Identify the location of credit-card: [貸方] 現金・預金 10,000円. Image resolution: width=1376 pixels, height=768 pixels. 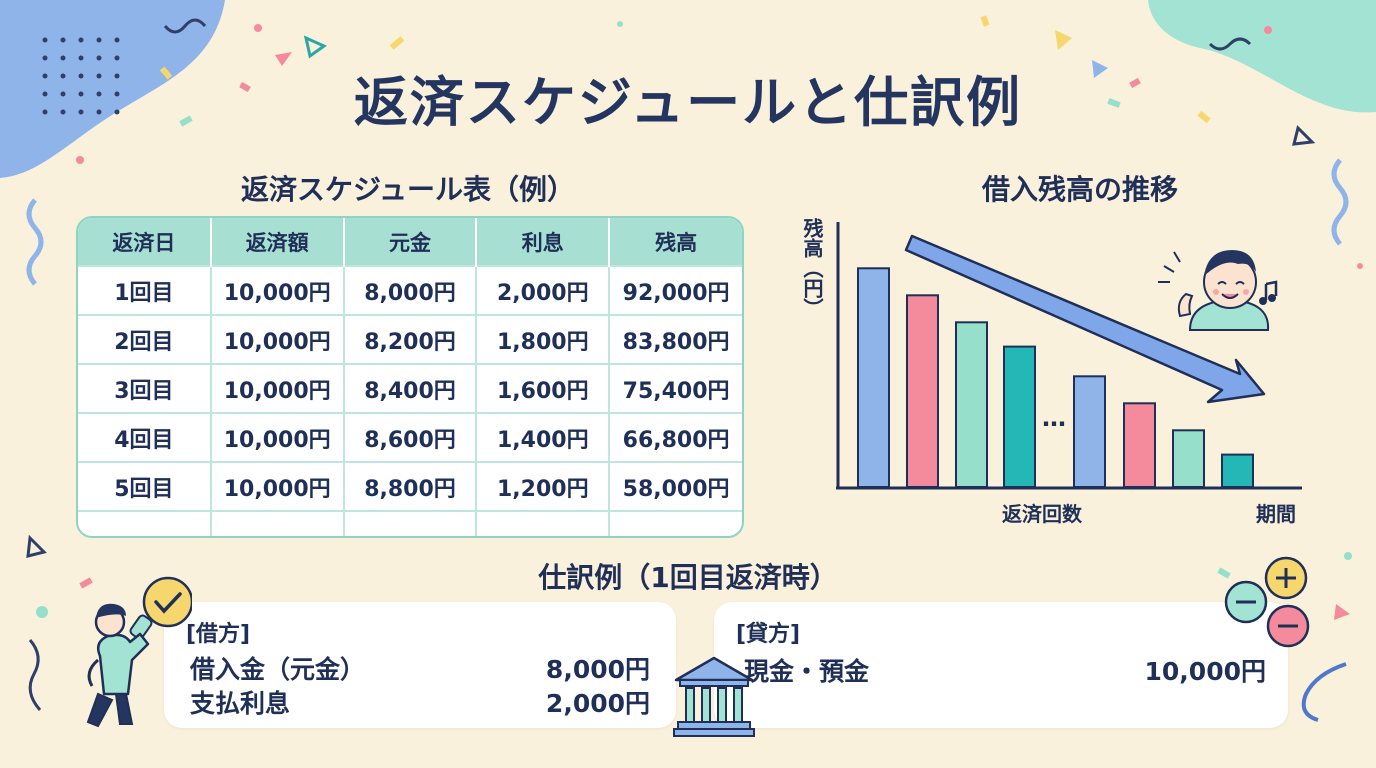
(1001, 665).